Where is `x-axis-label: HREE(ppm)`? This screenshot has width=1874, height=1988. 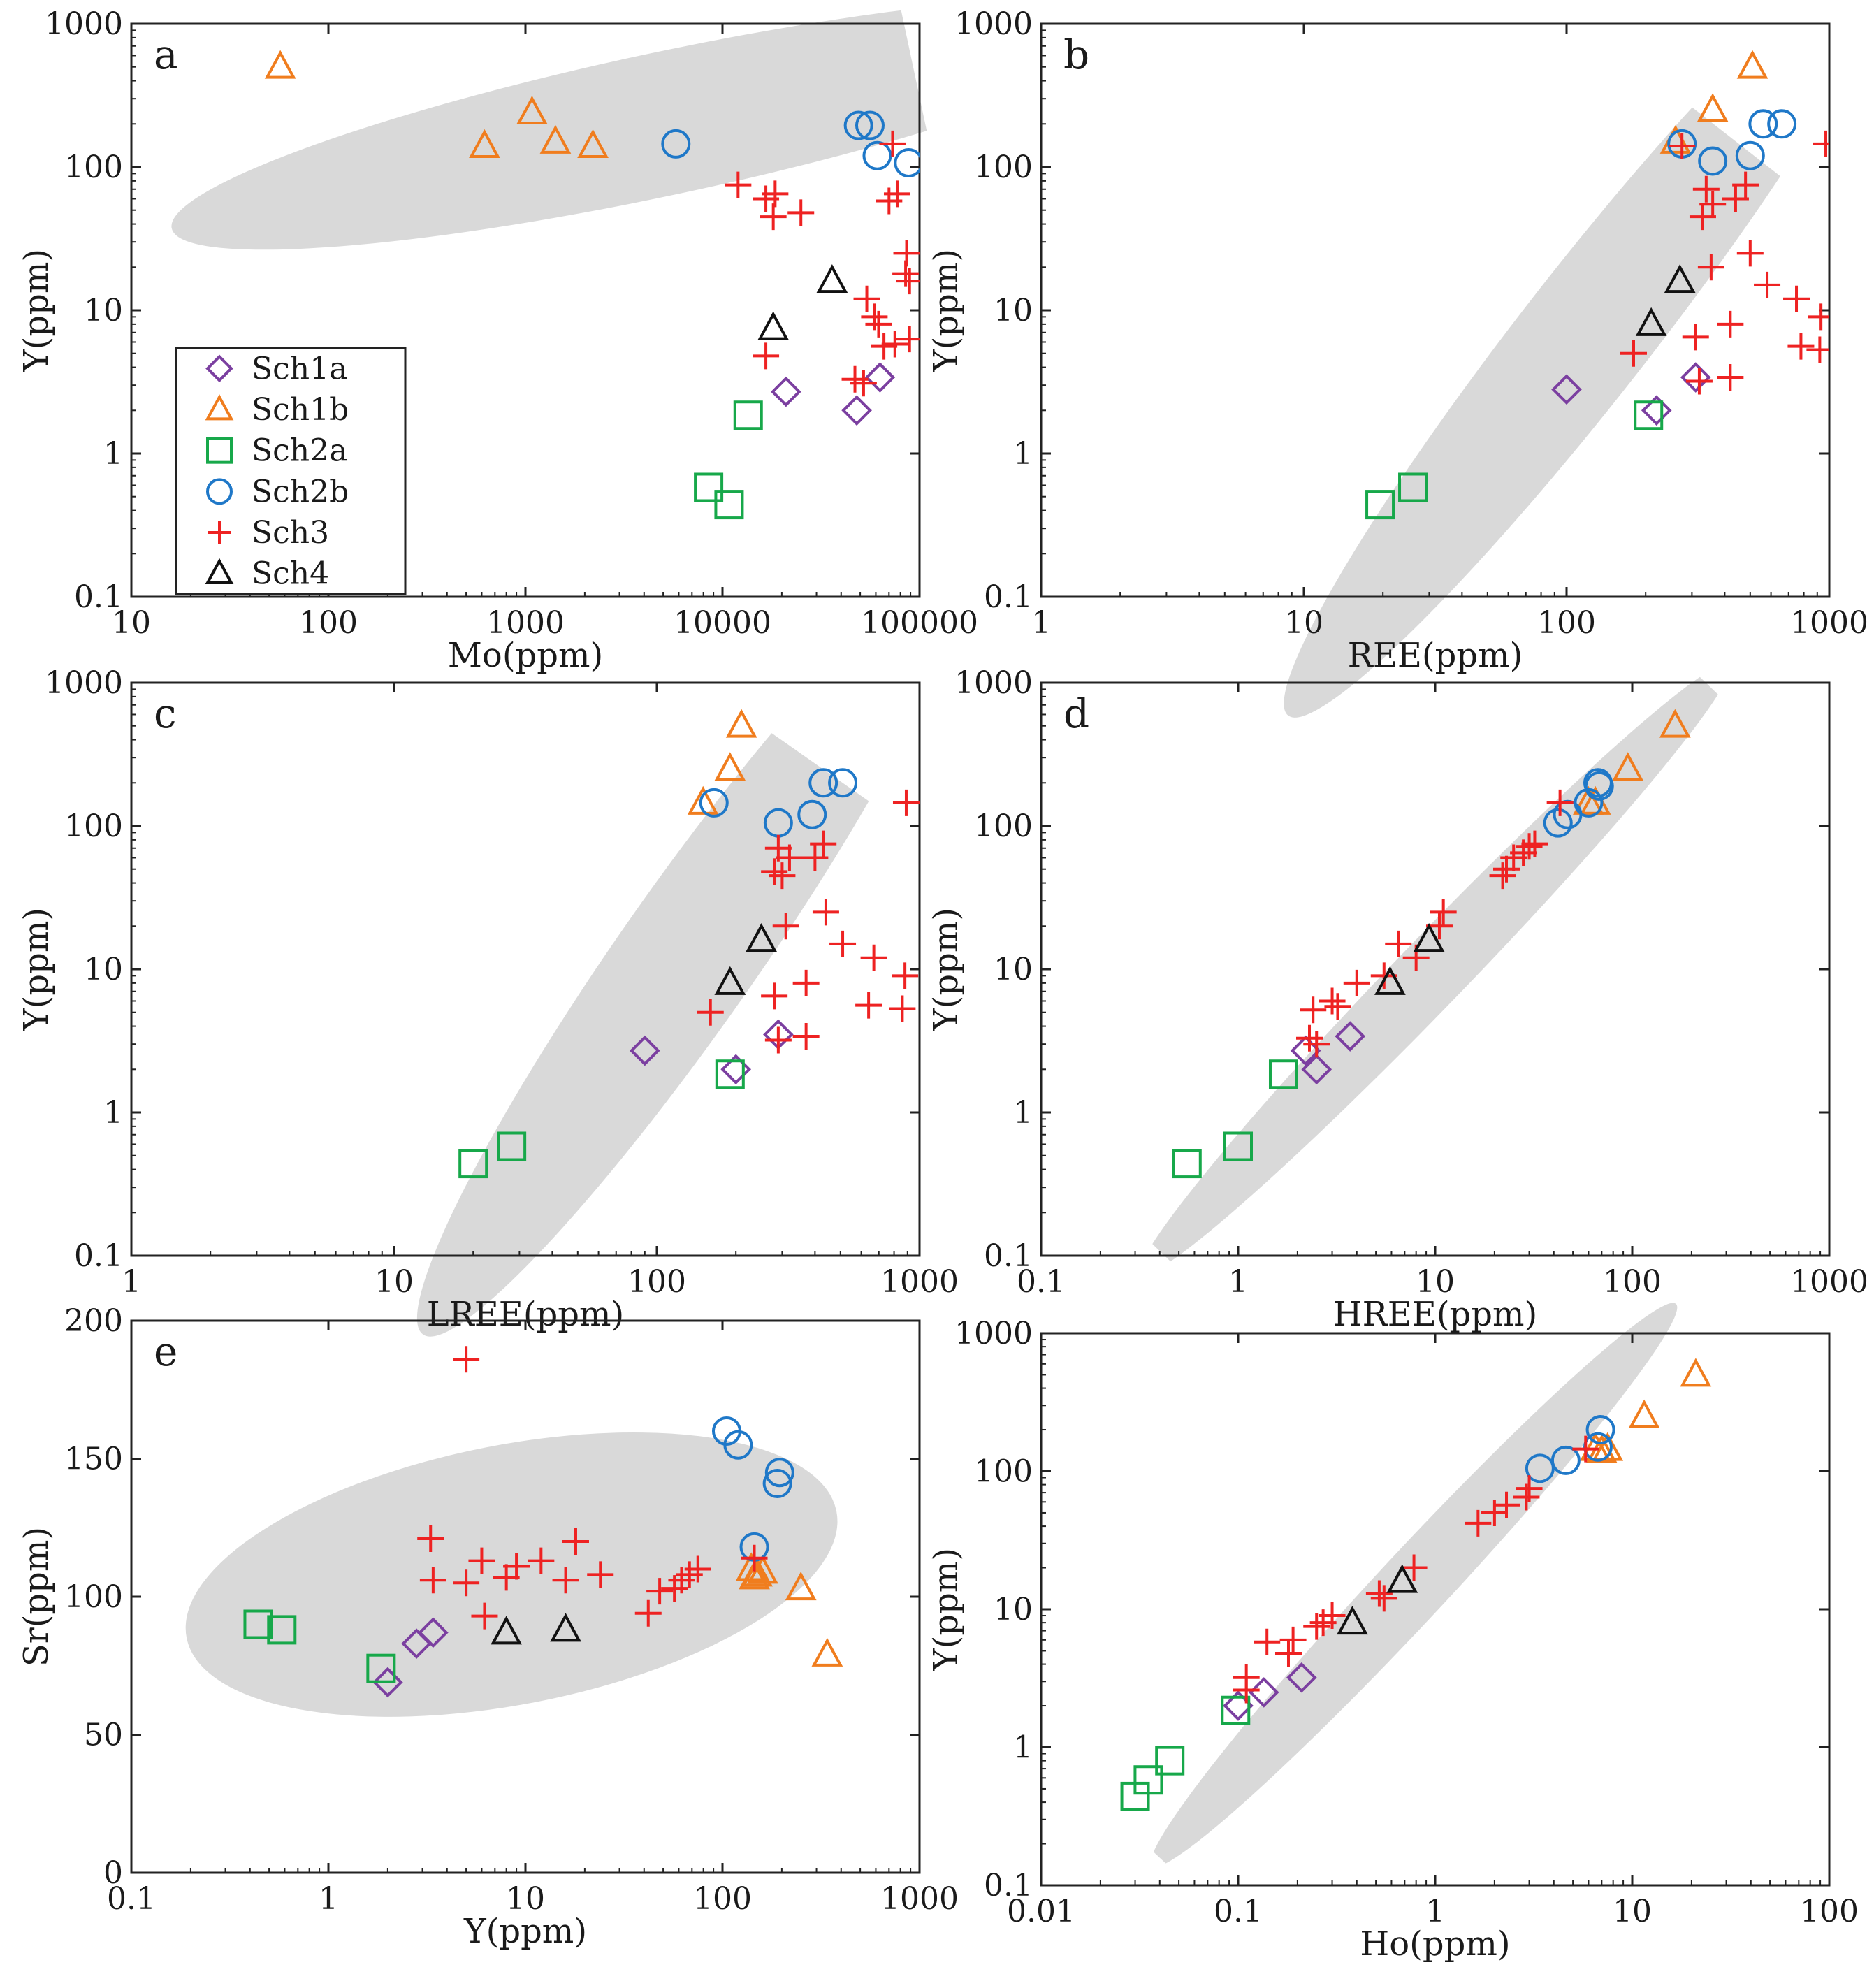
x-axis-label: HREE(ppm) is located at coordinates (1435, 1314).